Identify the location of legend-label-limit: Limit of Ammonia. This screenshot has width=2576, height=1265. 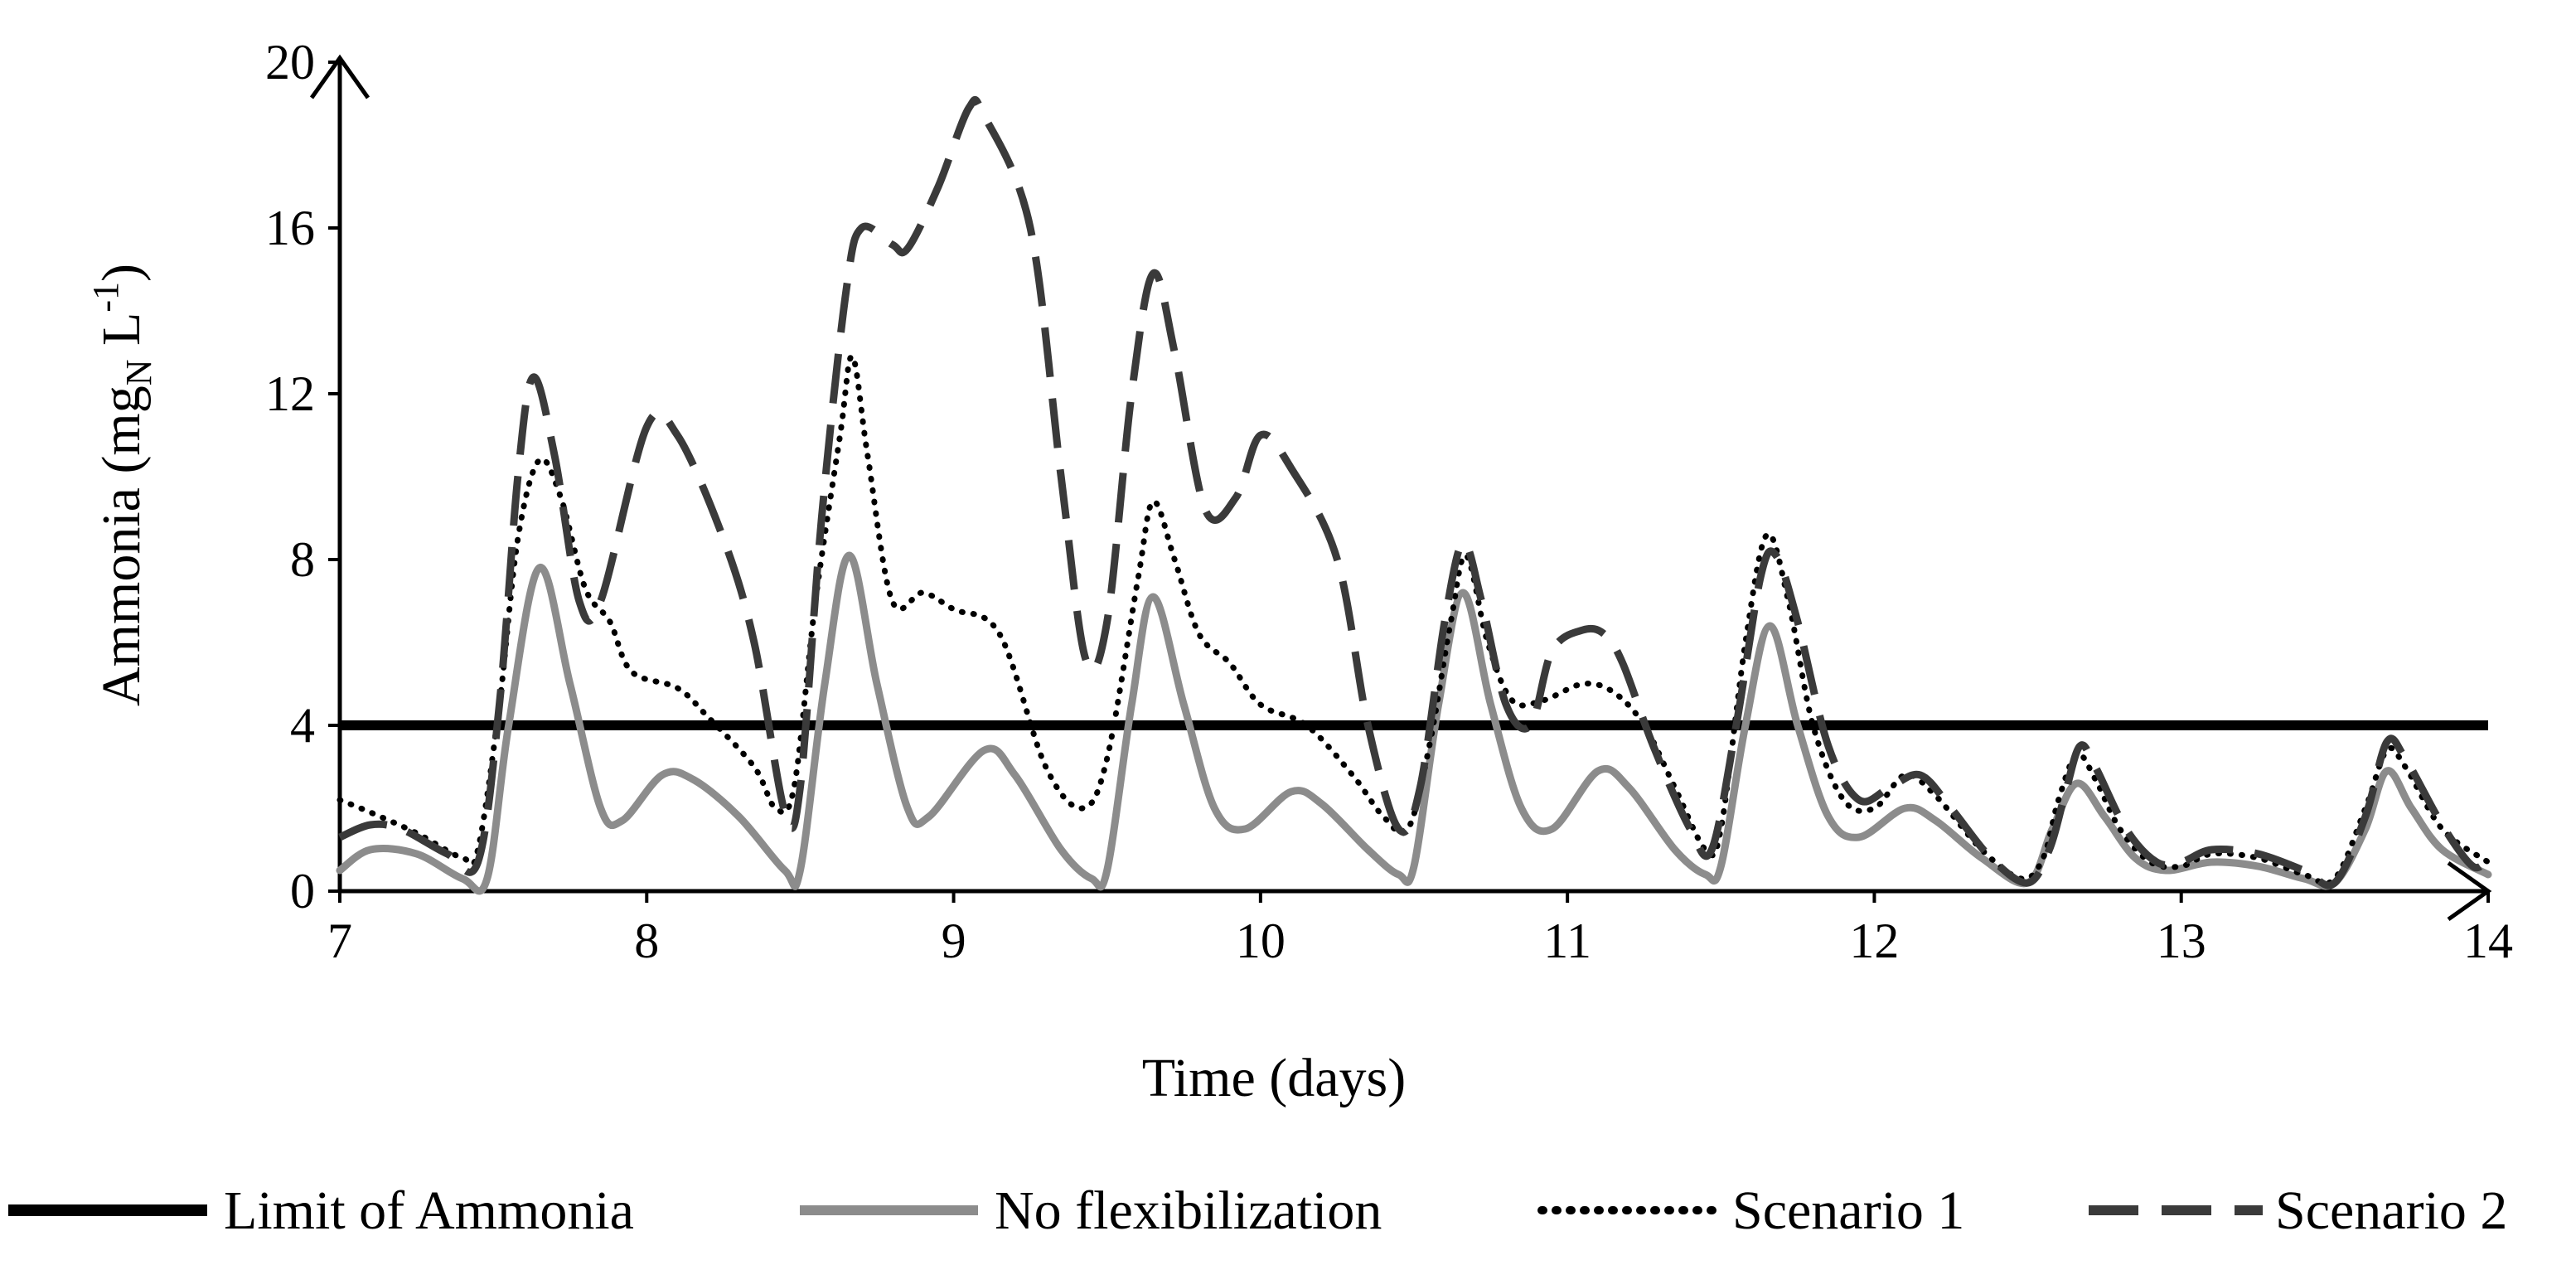
(429, 1210).